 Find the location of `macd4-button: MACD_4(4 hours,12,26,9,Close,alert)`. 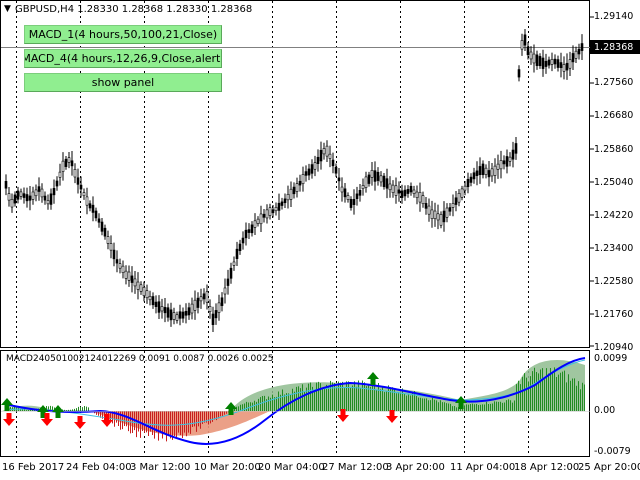

macd4-button: MACD_4(4 hours,12,26,9,Close,alert) is located at coordinates (123, 58).